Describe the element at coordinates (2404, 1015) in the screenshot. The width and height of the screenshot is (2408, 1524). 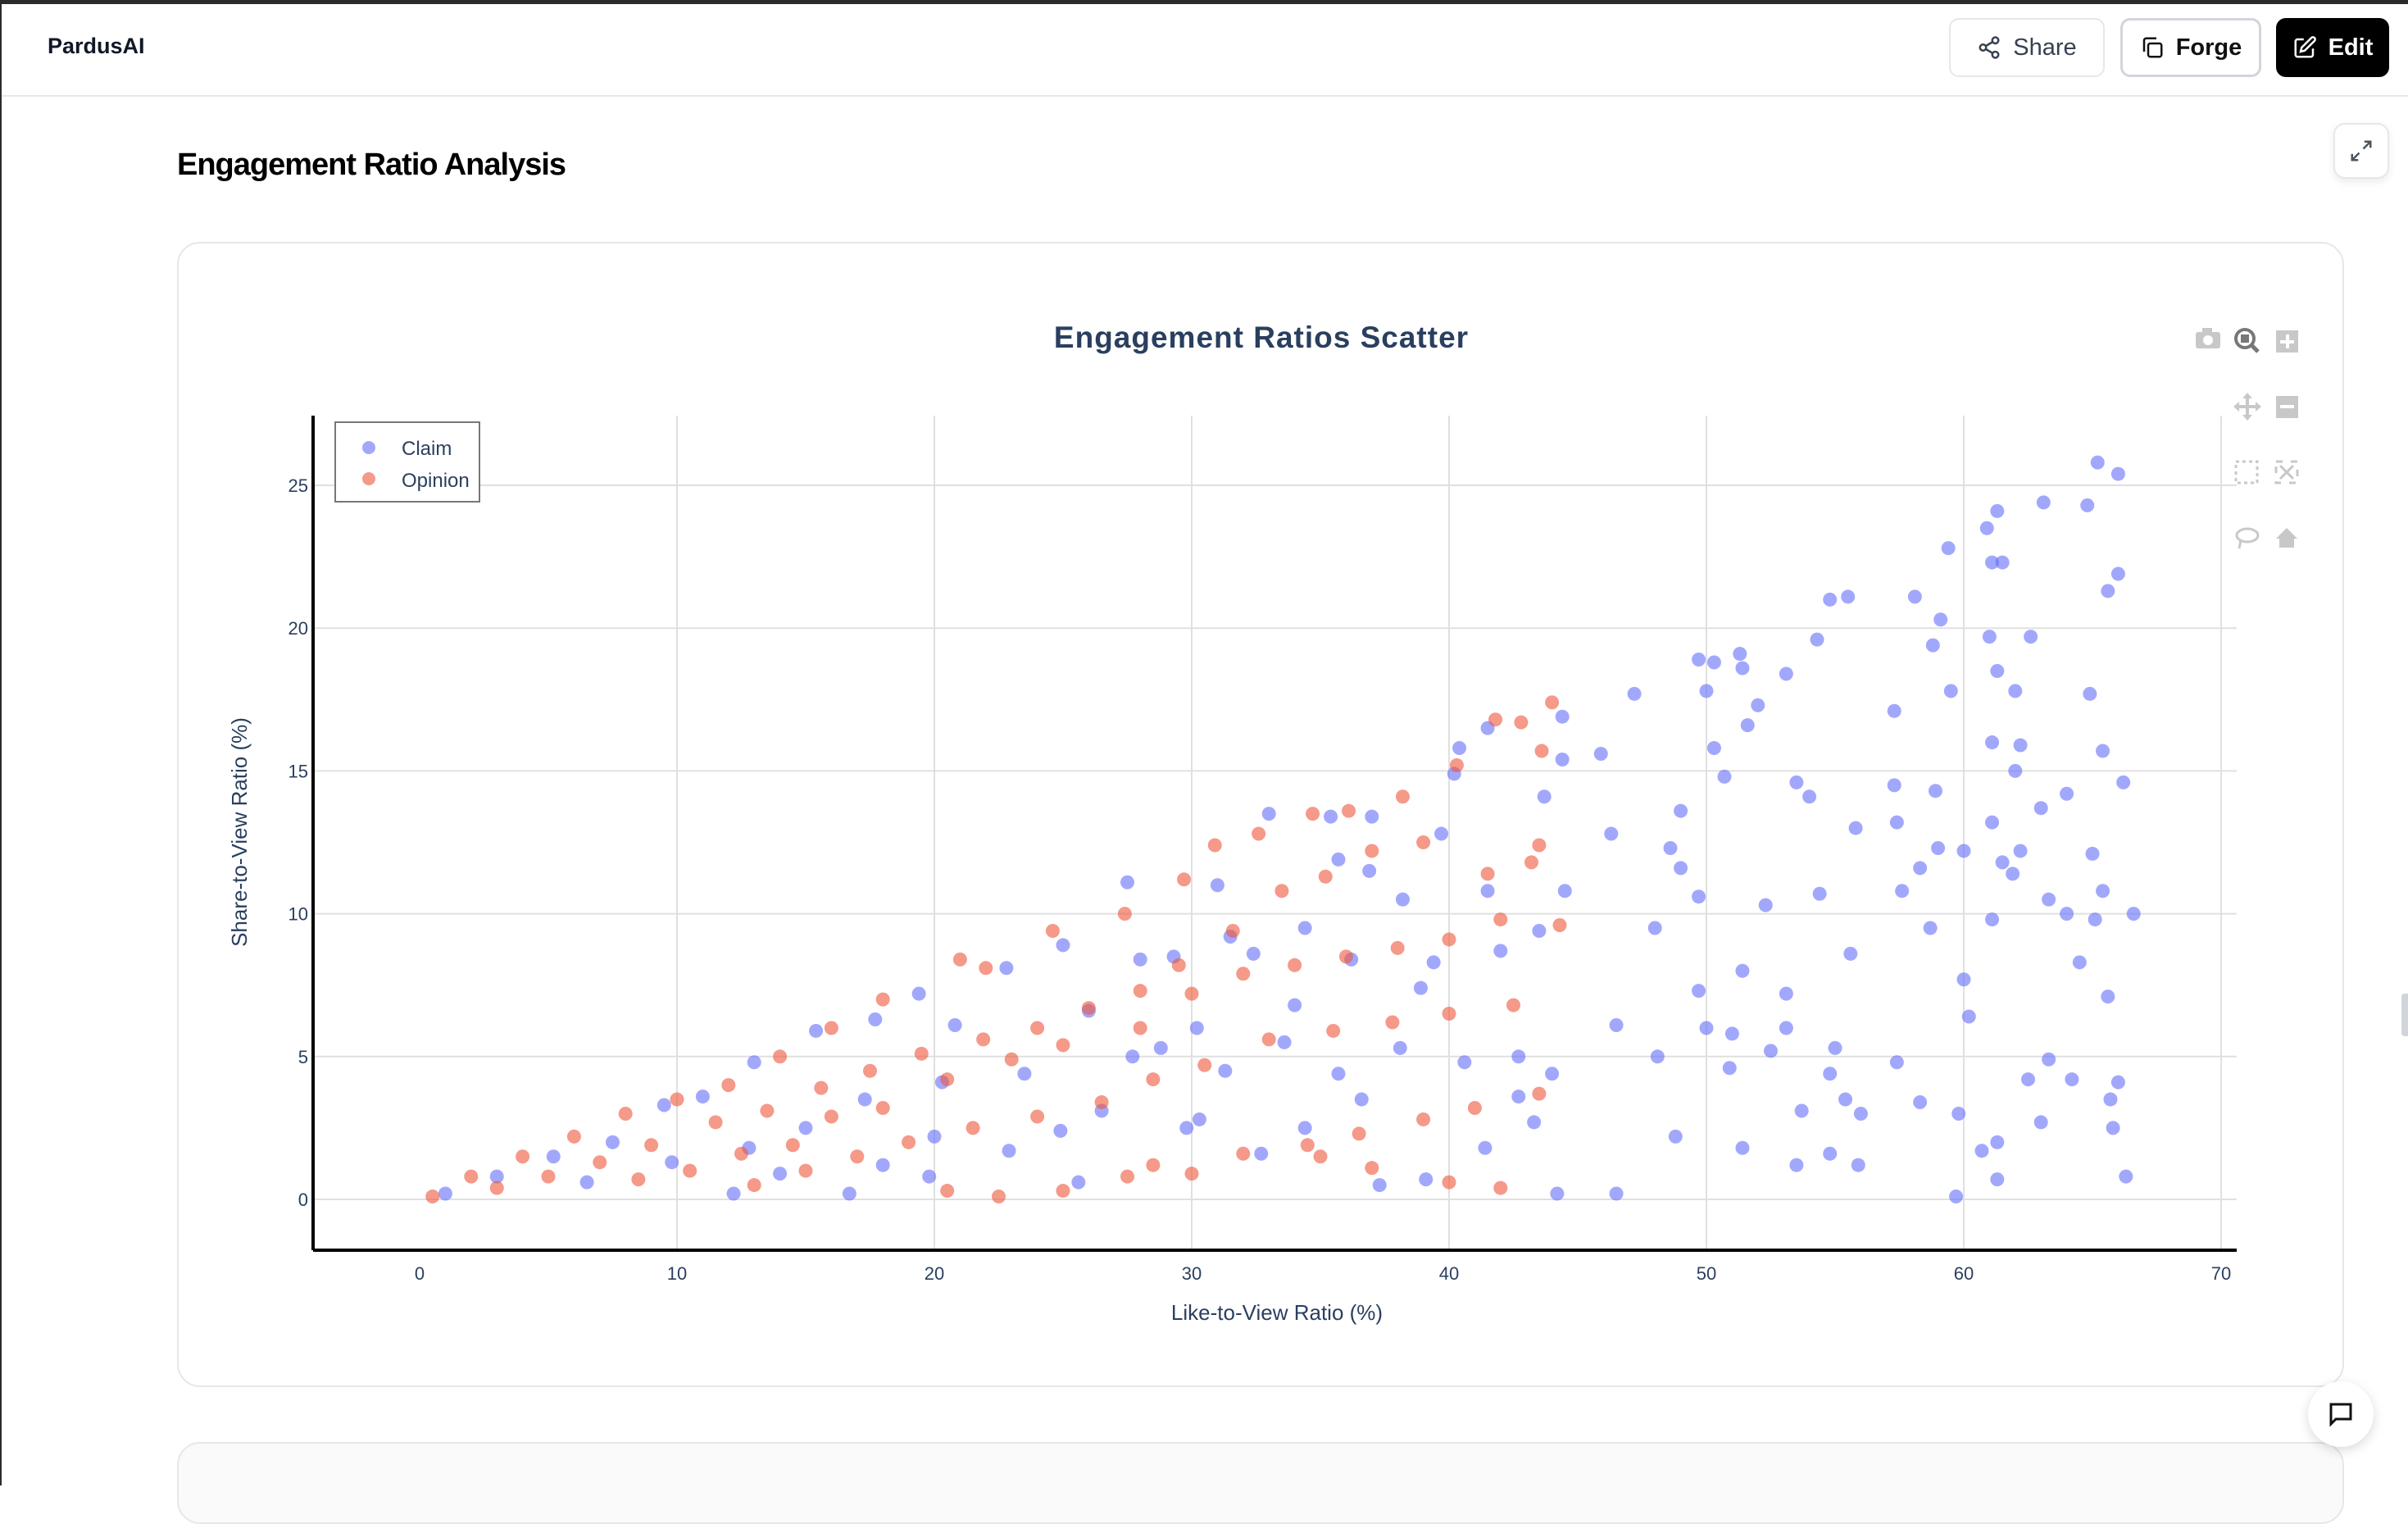
I see `side-scroll-handle` at that location.